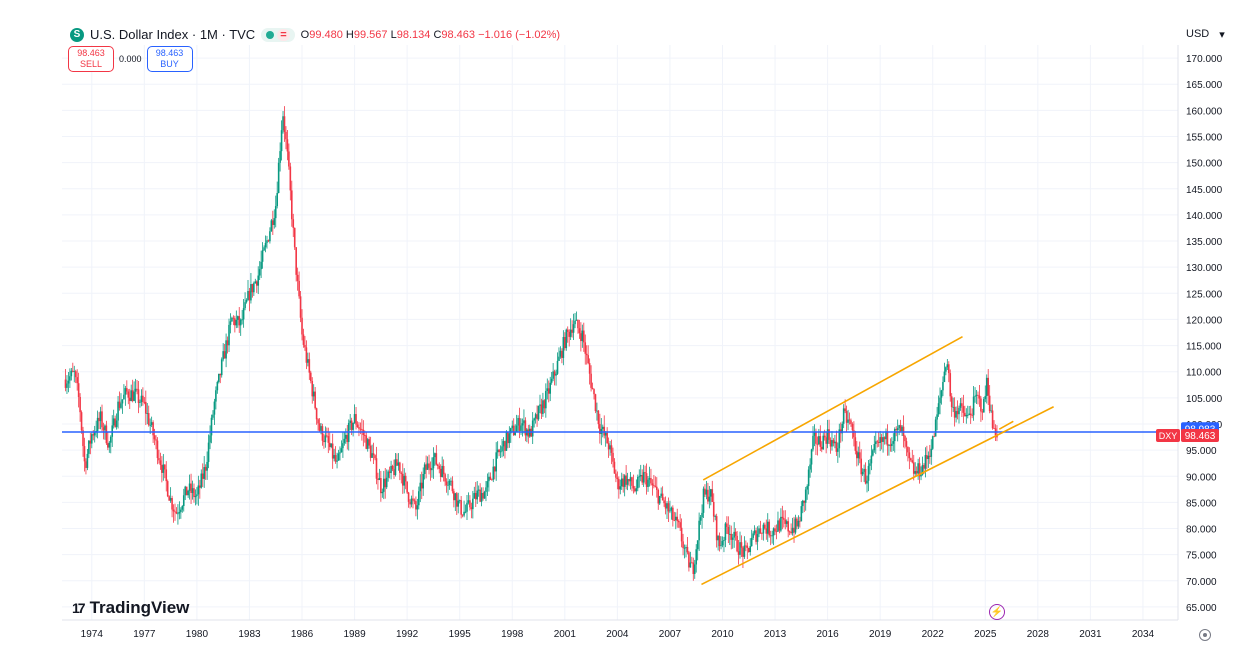  Describe the element at coordinates (997, 612) in the screenshot. I see `lightning-event-icon: ⚡` at that location.